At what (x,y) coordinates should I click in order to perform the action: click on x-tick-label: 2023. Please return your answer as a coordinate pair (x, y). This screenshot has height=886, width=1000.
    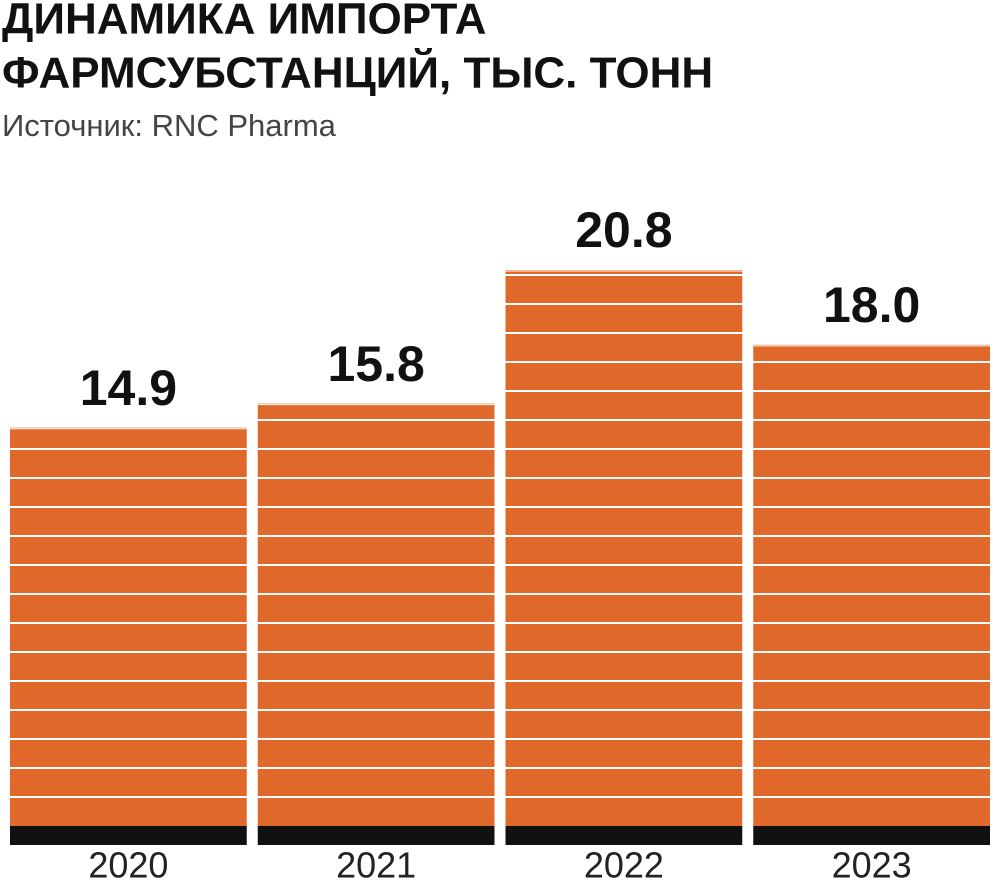
    Looking at the image, I should click on (872, 865).